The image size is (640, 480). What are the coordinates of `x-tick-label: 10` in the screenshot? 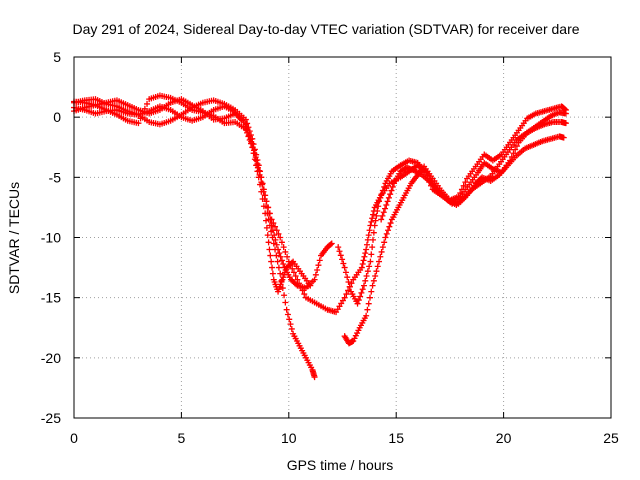 It's located at (289, 438).